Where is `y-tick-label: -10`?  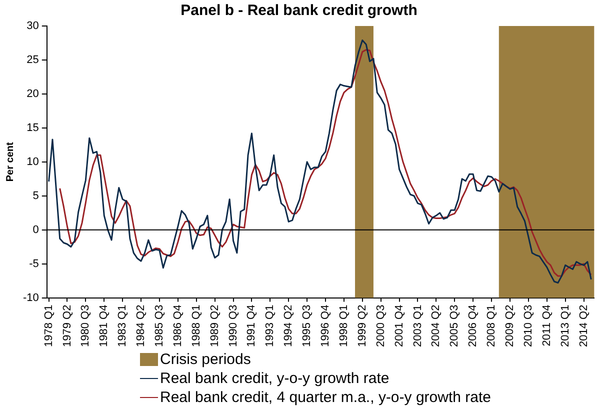 y-tick-label: -10 is located at coordinates (30, 298).